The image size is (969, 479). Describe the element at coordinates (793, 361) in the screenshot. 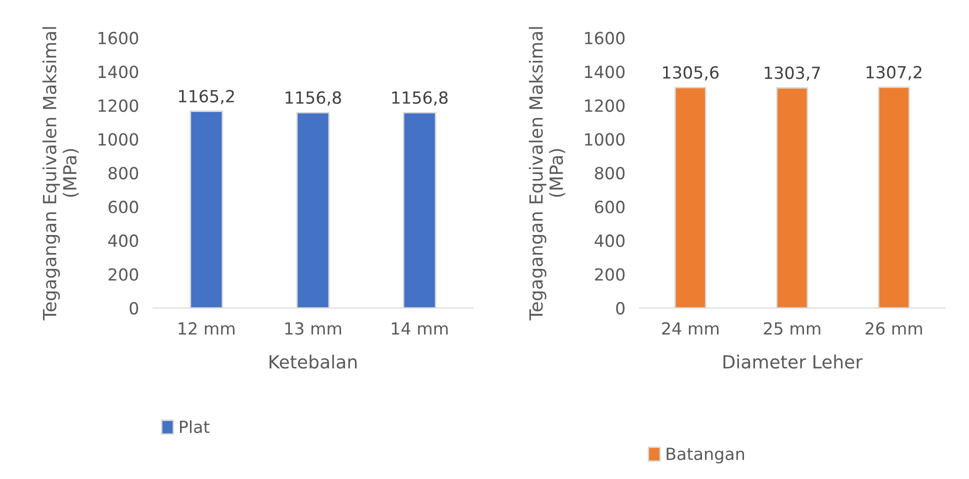

I see `x-axis-title: Diameter Leher` at that location.